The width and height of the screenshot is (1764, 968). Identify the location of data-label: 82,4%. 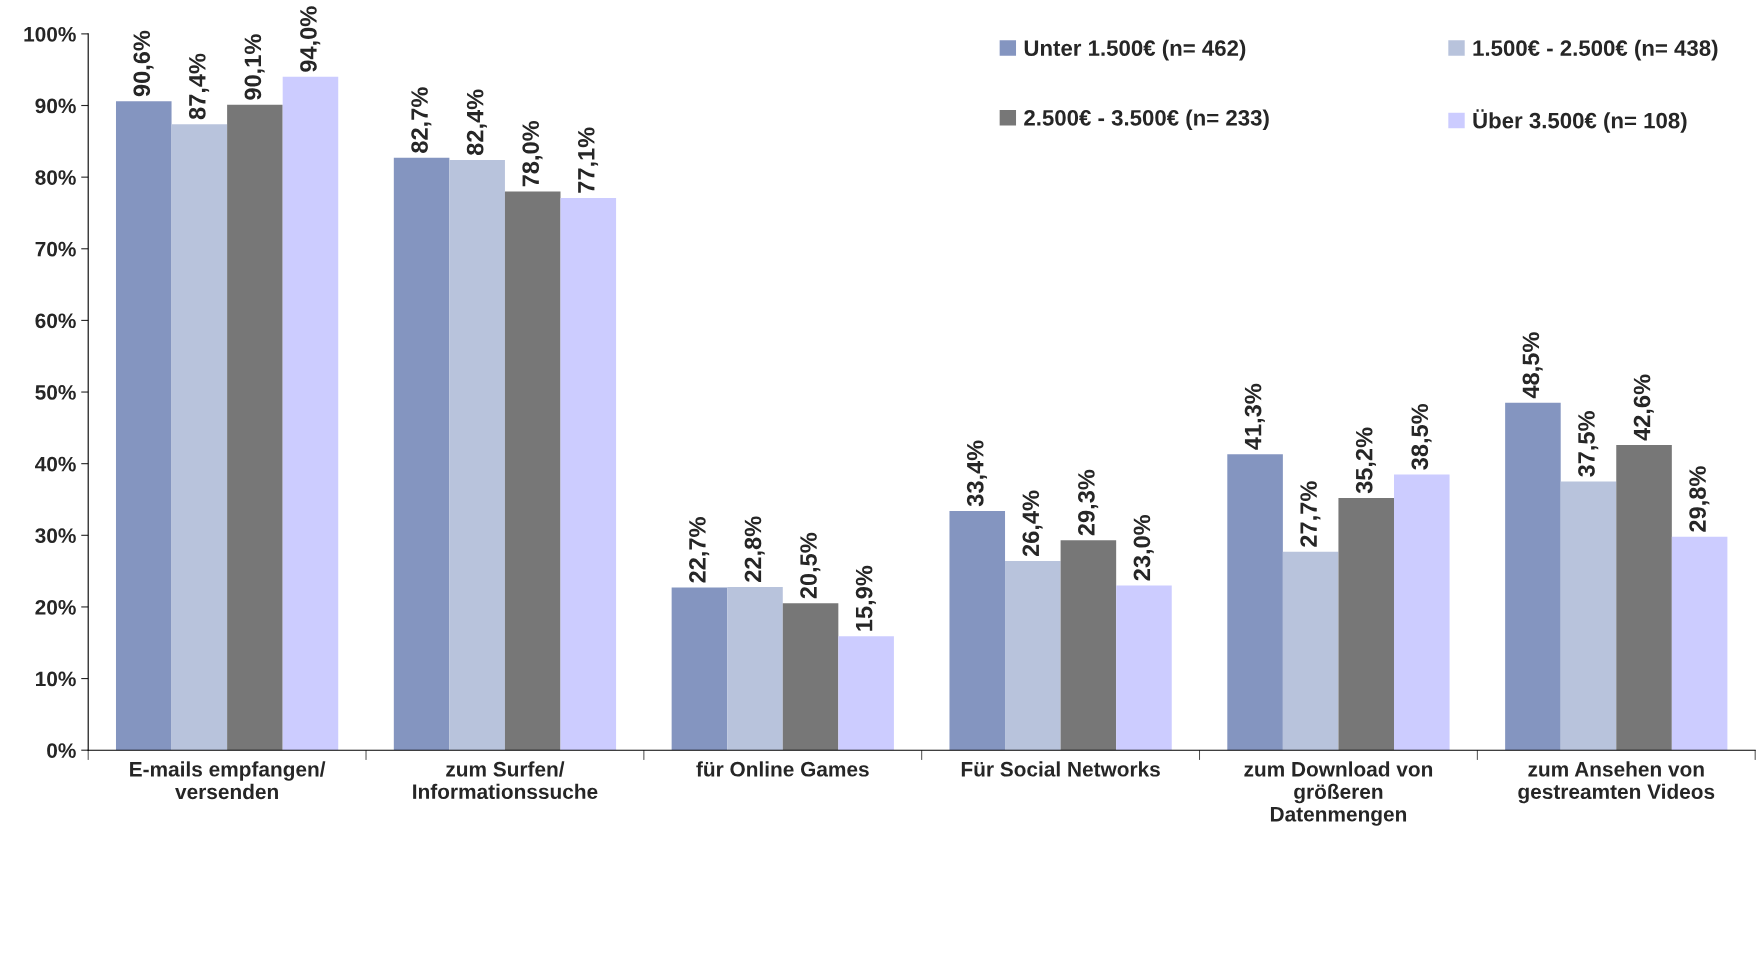
(476, 122).